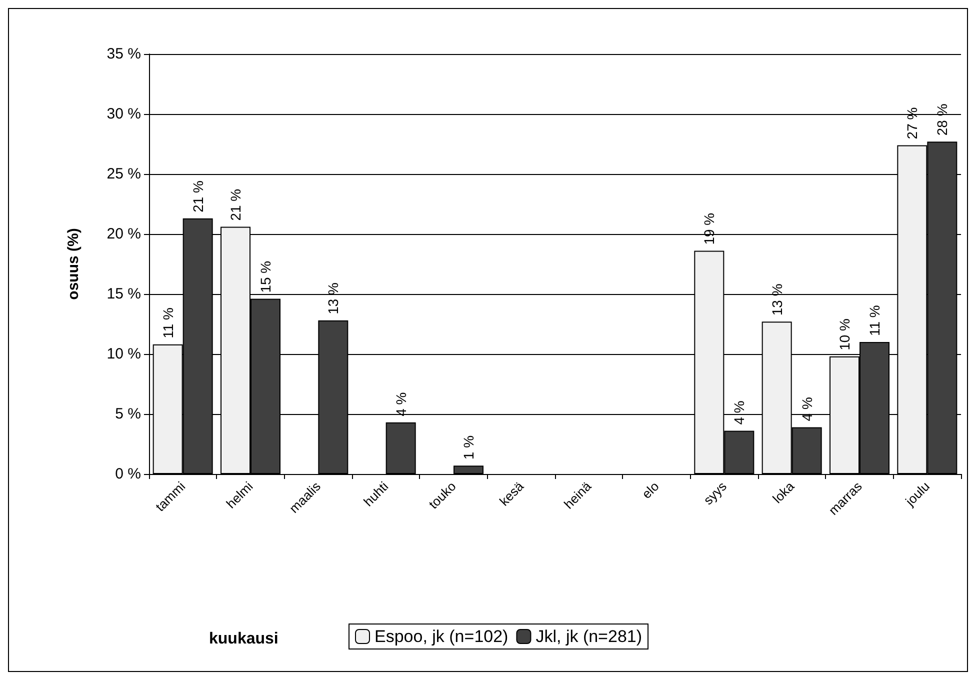 Image resolution: width=974 pixels, height=680 pixels. I want to click on legend-label: Espoo, jk (n=102), so click(441, 636).